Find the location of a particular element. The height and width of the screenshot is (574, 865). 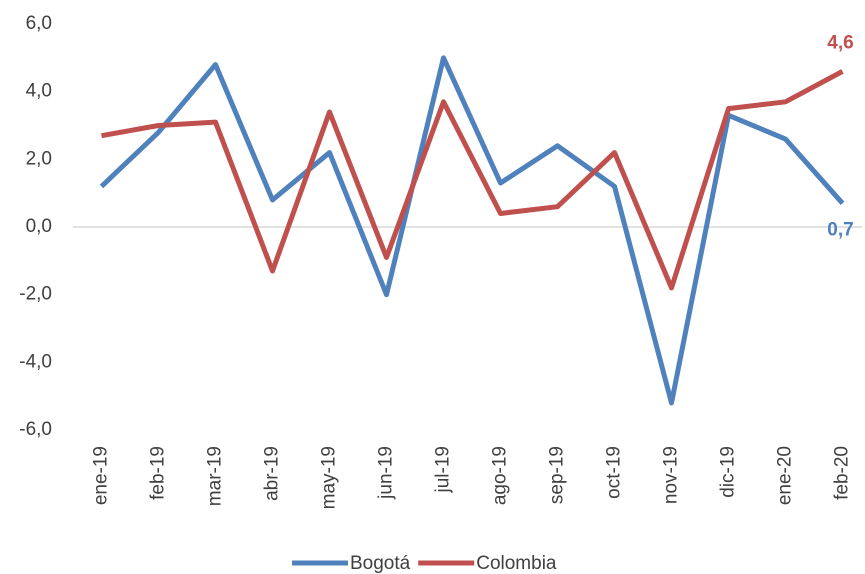

x-tick-label: ago-19 is located at coordinates (500, 475).